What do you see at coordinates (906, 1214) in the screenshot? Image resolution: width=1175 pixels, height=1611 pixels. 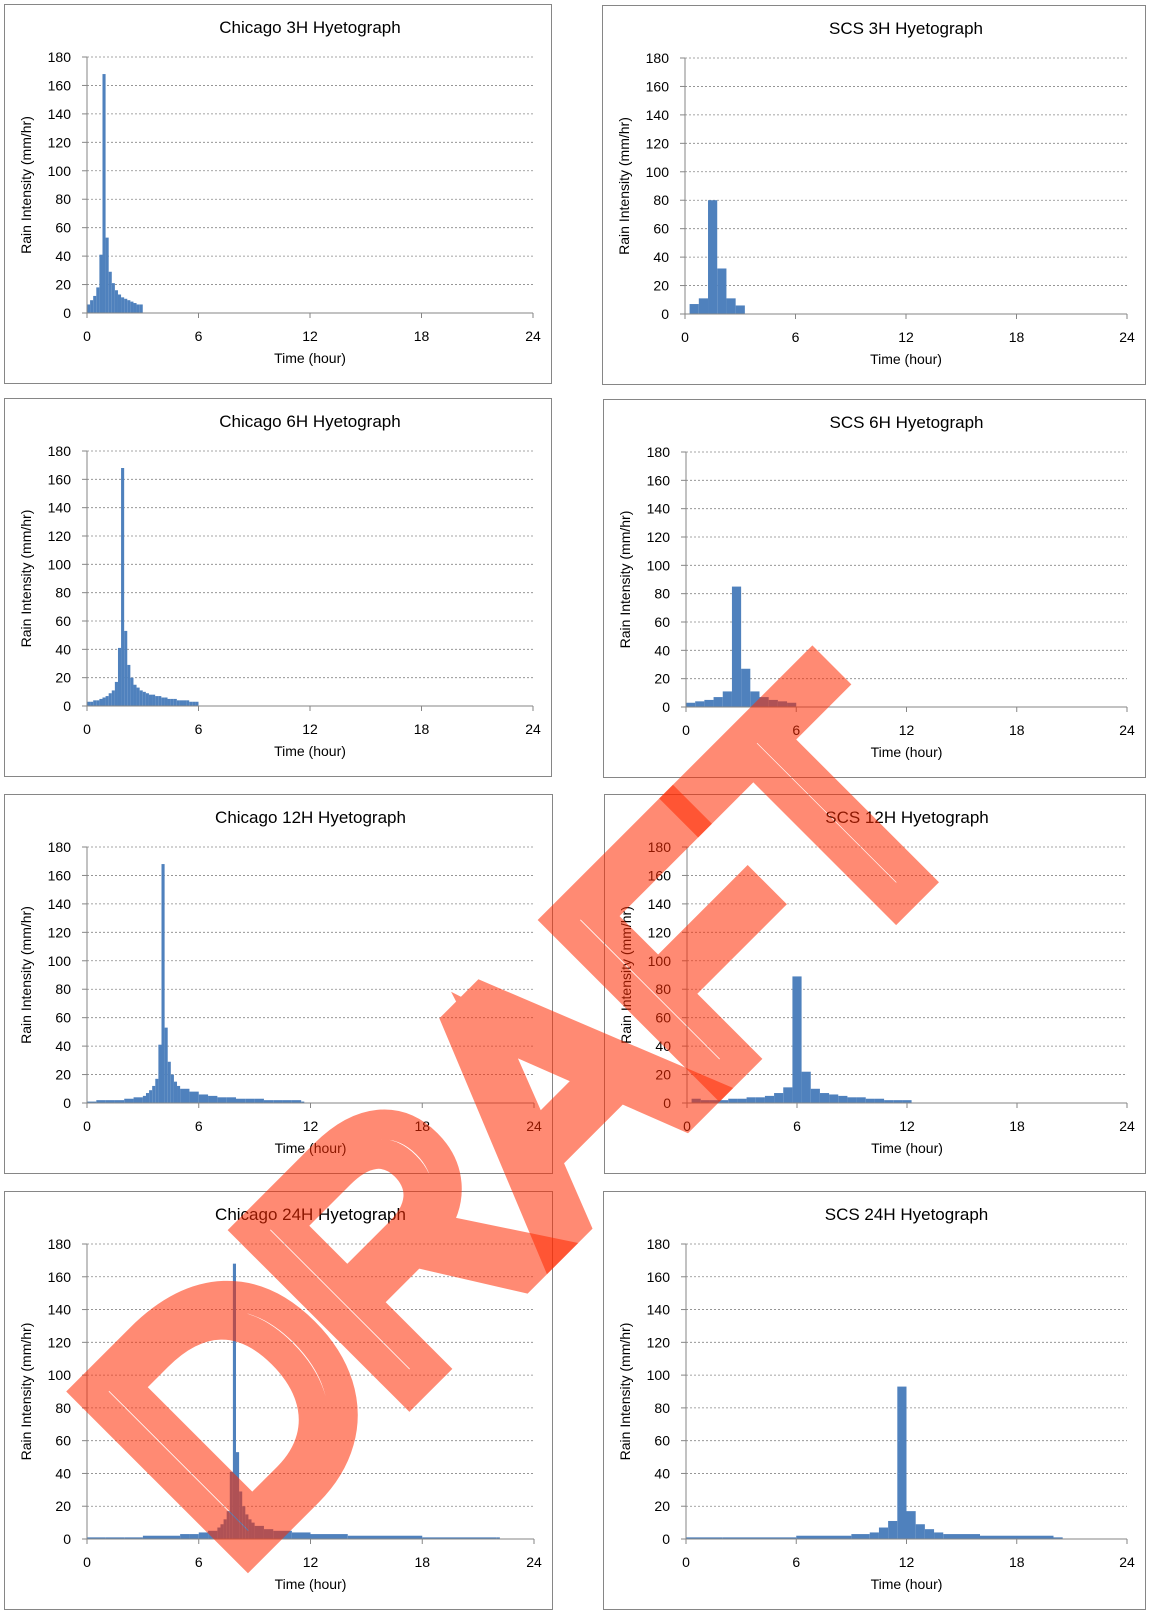 I see `chart-title: SCS 24H Hyetograph` at bounding box center [906, 1214].